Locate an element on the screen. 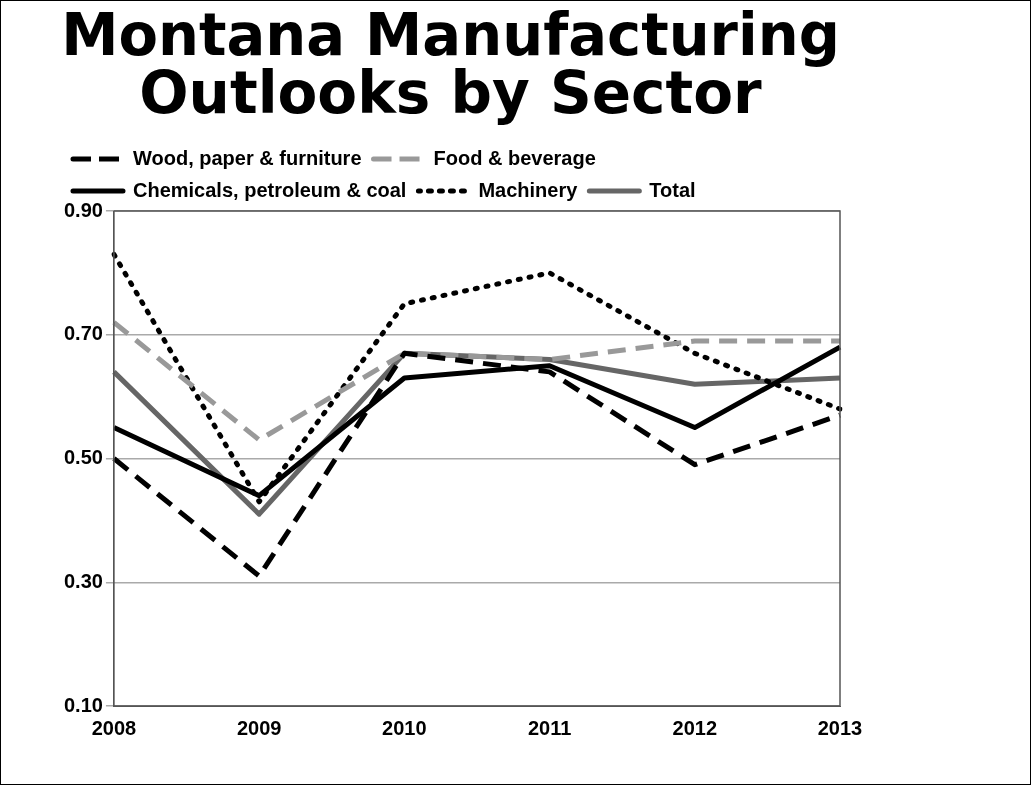 The width and height of the screenshot is (1031, 785). legend-label: Machinery is located at coordinates (528, 189).